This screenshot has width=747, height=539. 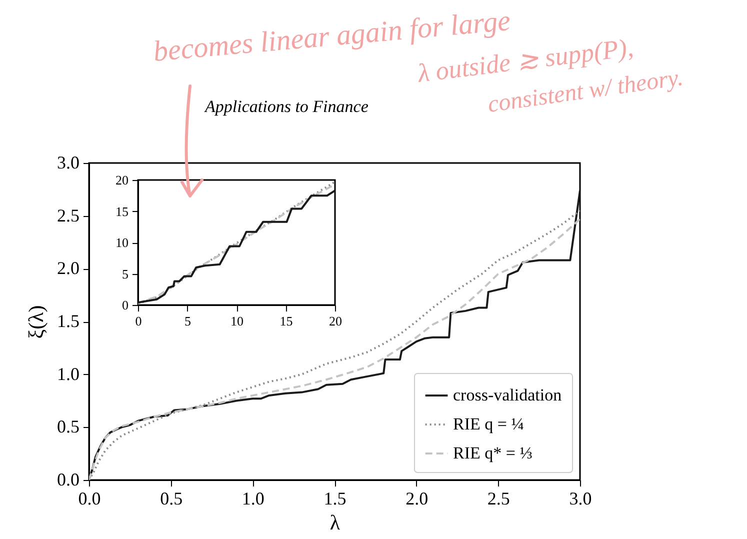 What do you see at coordinates (507, 395) in the screenshot?
I see `legend-label: cross-validation` at bounding box center [507, 395].